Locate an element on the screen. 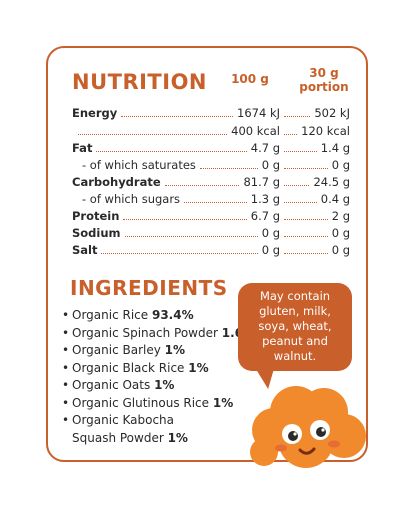  value-per-portion: 24.5 g is located at coordinates (331, 182).